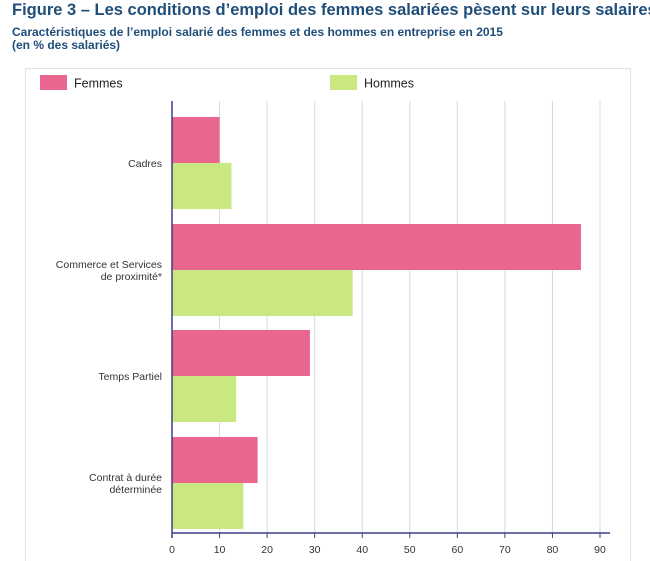  Describe the element at coordinates (172, 550) in the screenshot. I see `x-tick-label: 0` at that location.